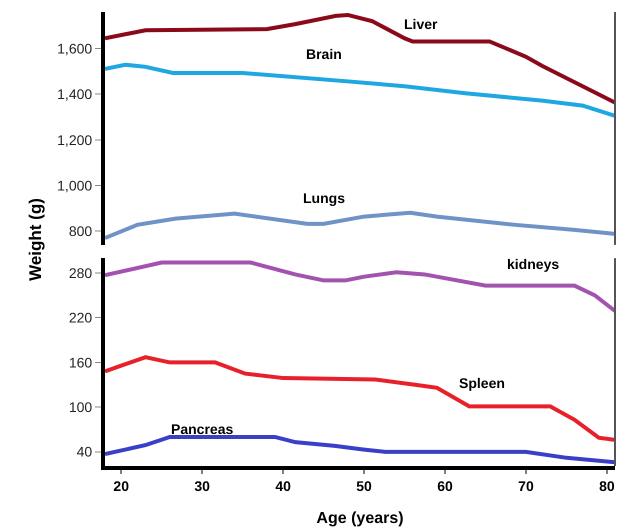 The image size is (621, 532). I want to click on y-axis-title: Weight (g), so click(35, 239).